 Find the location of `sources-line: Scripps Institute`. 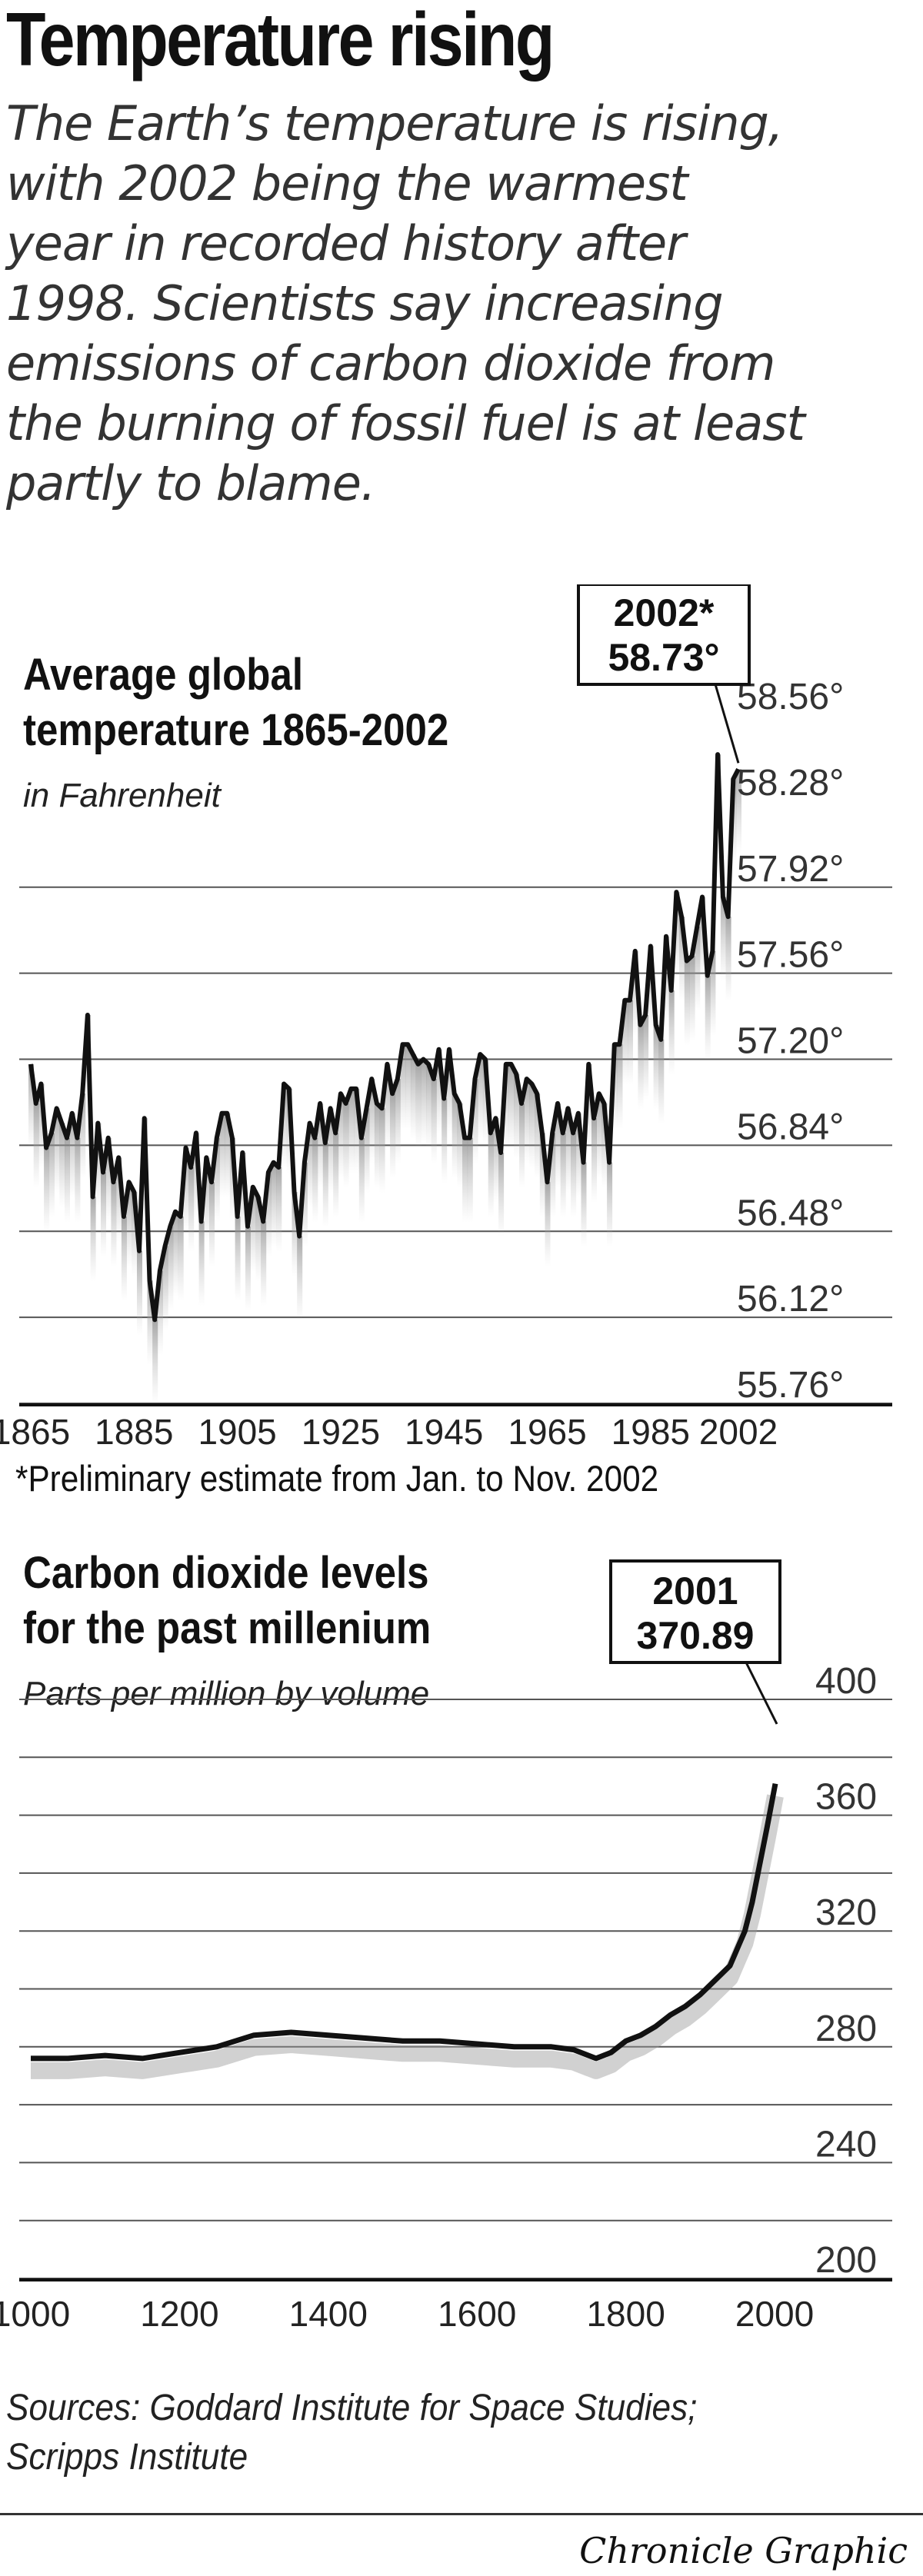

sources-line: Scripps Institute is located at coordinates (127, 2458).